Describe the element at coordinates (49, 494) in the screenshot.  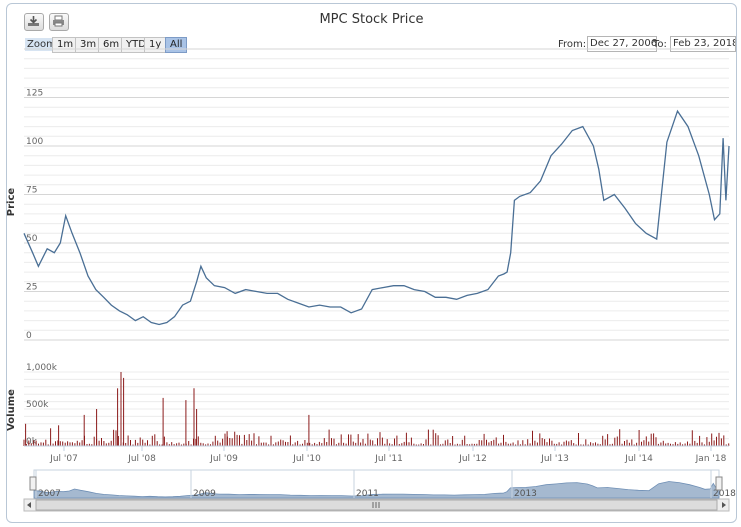
I see `navigator-tick-label: 2007` at that location.